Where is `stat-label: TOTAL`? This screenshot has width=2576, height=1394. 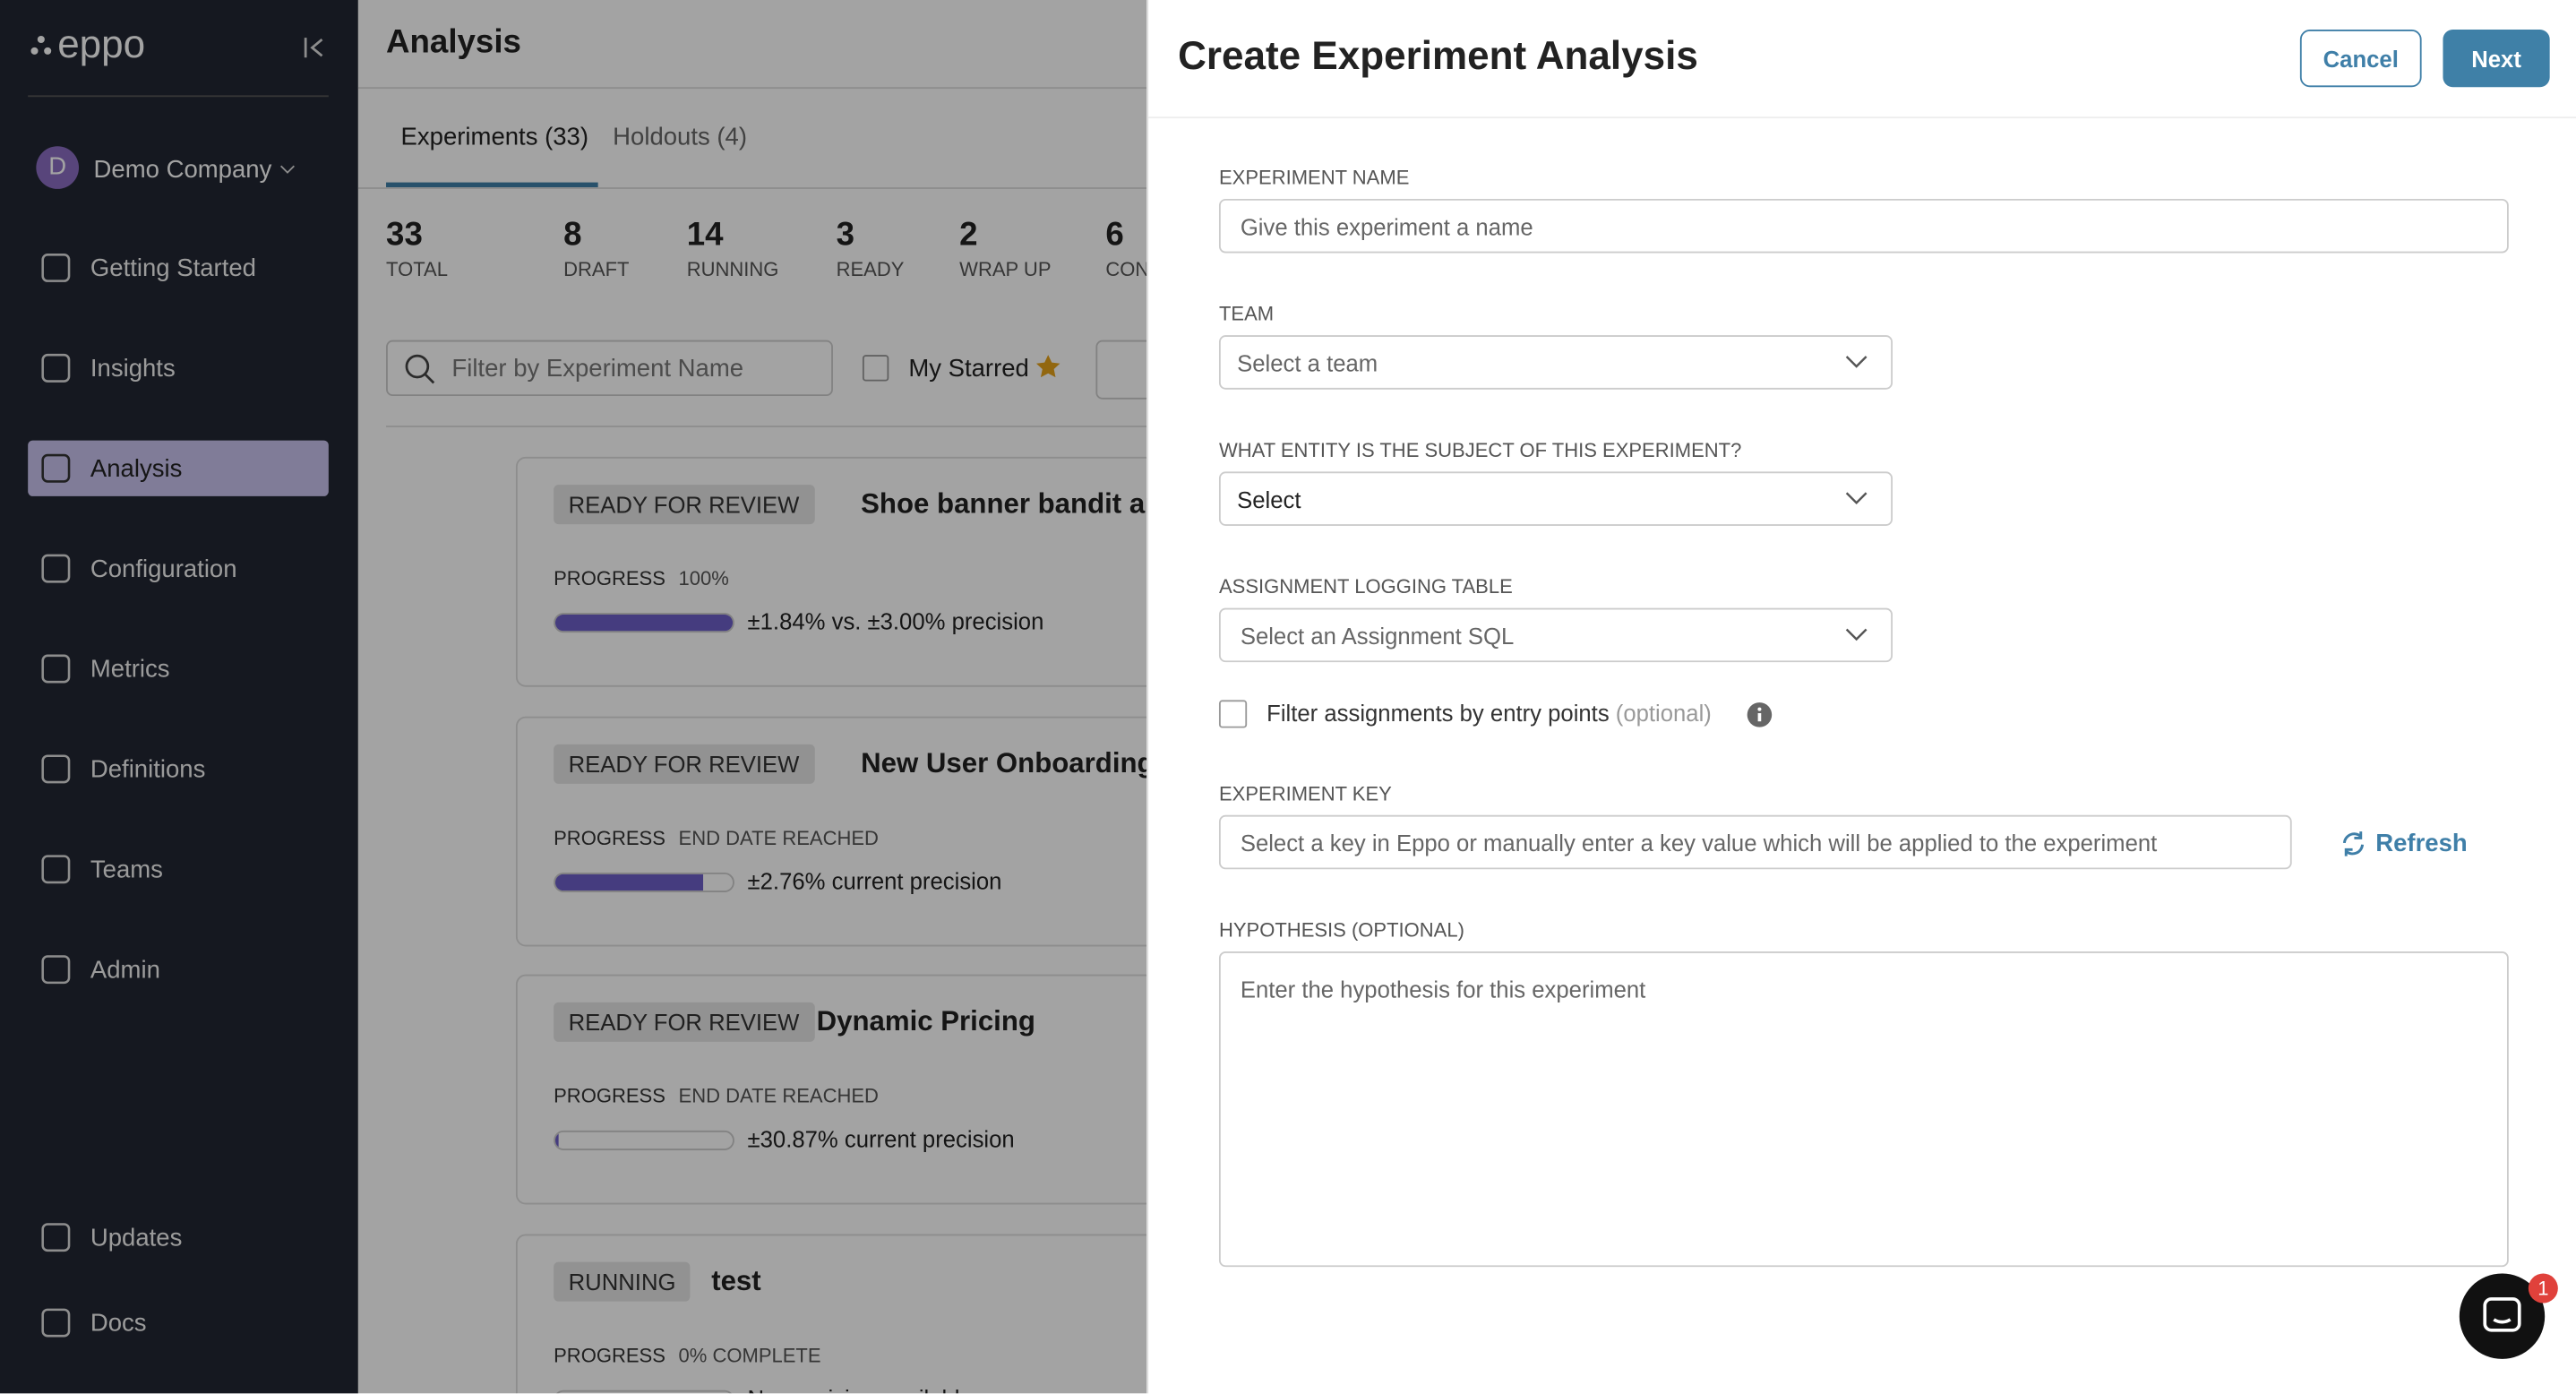
stat-label: TOTAL is located at coordinates (417, 269).